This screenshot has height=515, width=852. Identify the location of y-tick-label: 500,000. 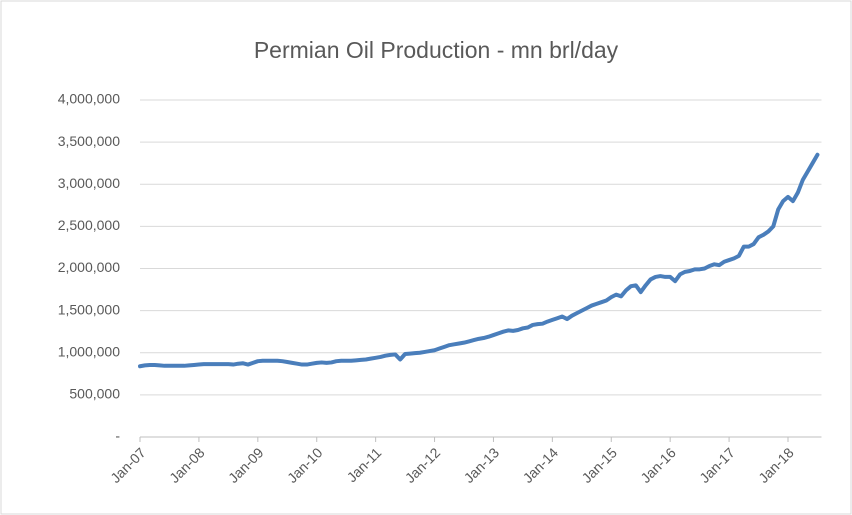
(94, 394).